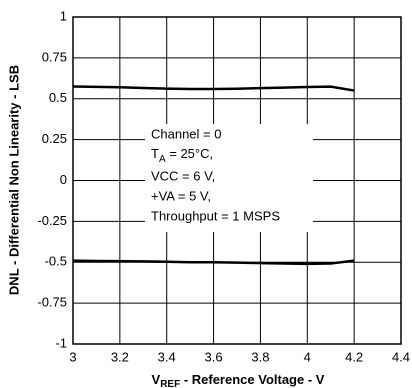 The width and height of the screenshot is (412, 388). Describe the element at coordinates (54, 138) in the screenshot. I see `y-tick-label: 0.25` at that location.